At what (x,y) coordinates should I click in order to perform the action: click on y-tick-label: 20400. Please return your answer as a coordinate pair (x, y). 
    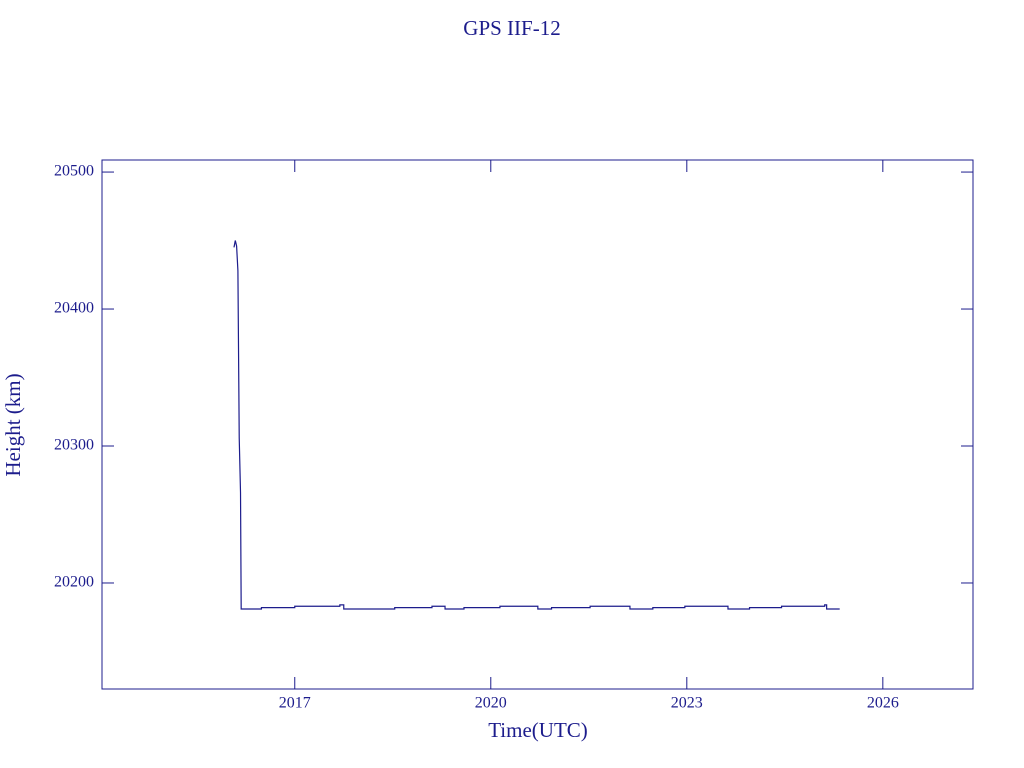
    Looking at the image, I should click on (74, 308).